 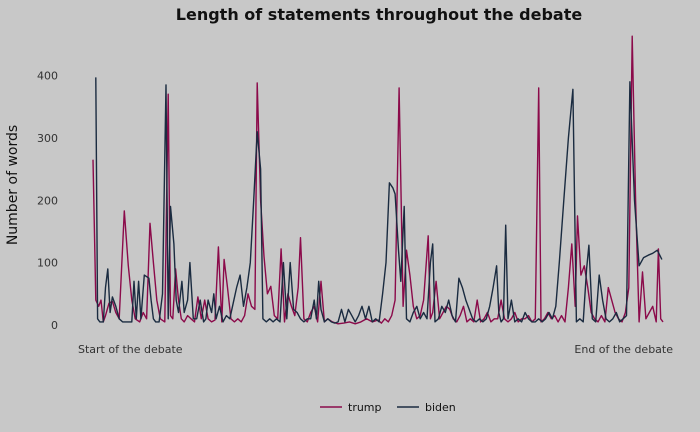 I want to click on y-tick-label: 100, so click(x=47, y=263).